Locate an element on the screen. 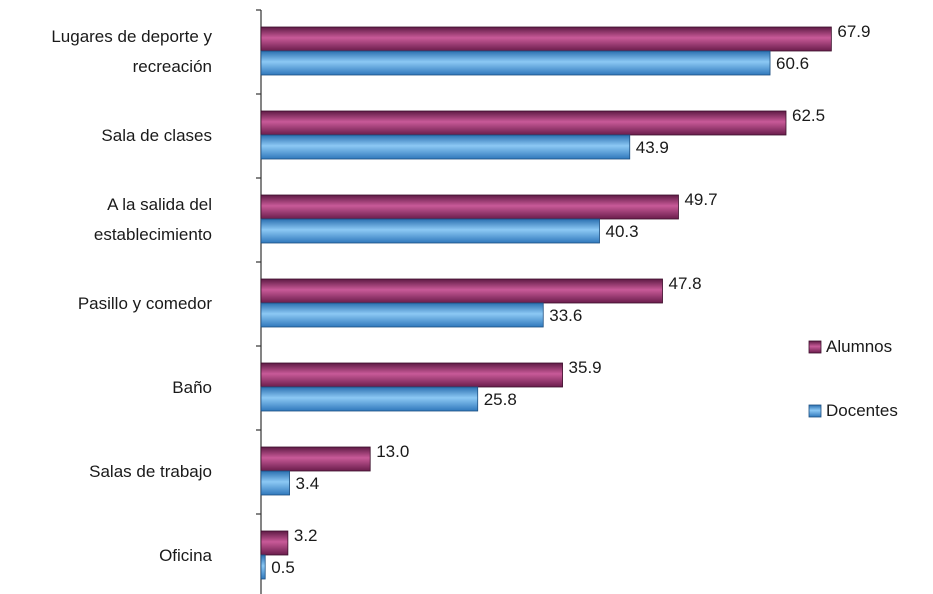 The width and height of the screenshot is (933, 594). data-label: 60.6 is located at coordinates (792, 63).